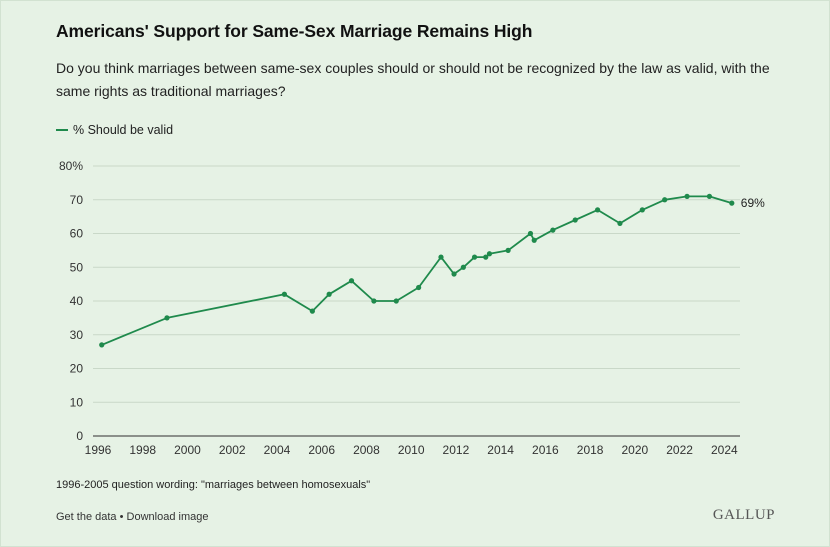  Describe the element at coordinates (77, 335) in the screenshot. I see `y-tick-label: 30` at that location.